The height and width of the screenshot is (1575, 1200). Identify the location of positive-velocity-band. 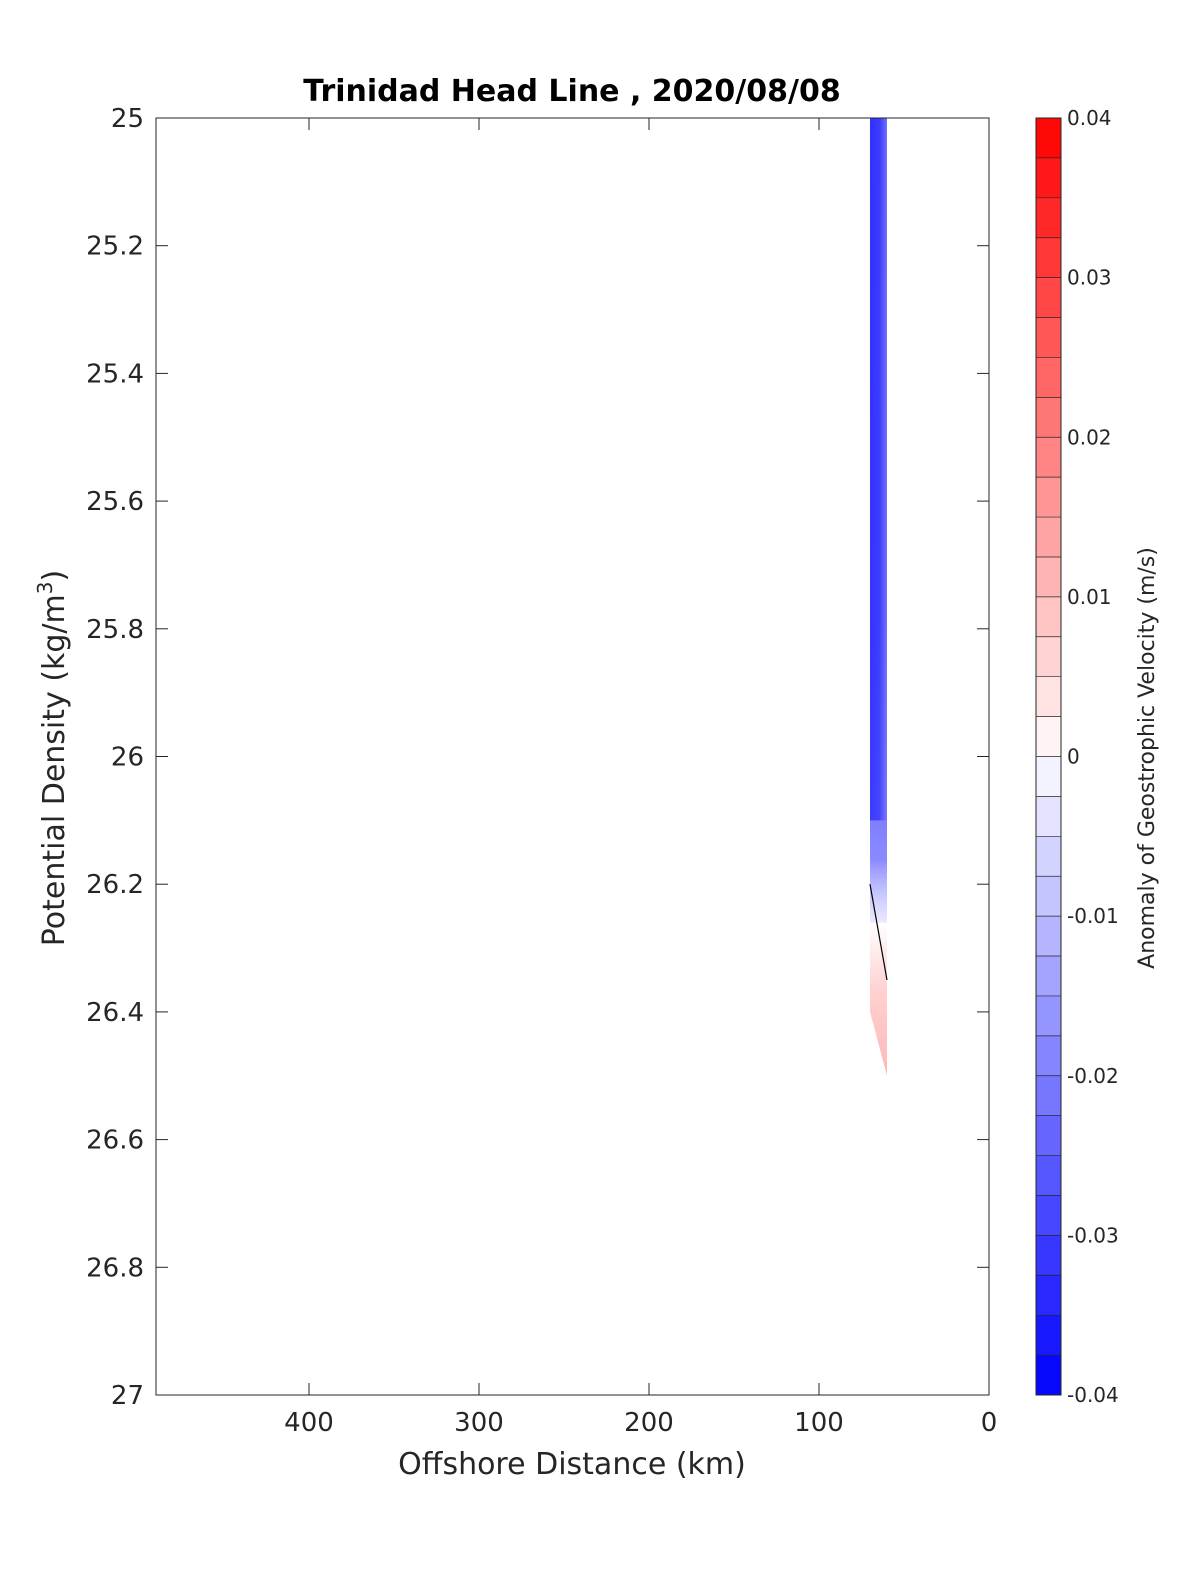
(878, 999).